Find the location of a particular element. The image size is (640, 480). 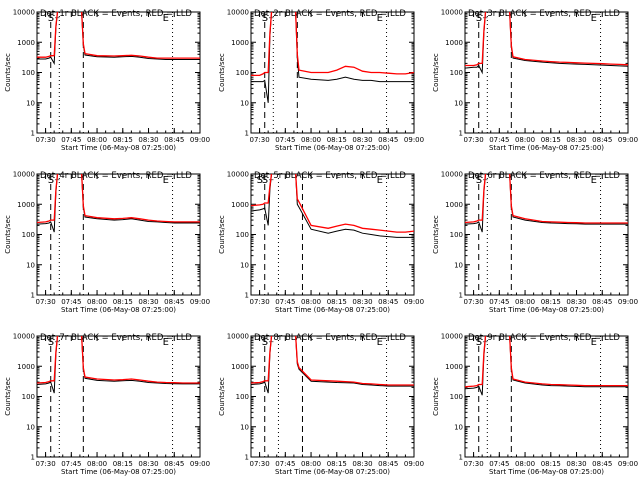

chart-title: Det_9r BLACK = Events, RED = LLD is located at coordinates (544, 338).